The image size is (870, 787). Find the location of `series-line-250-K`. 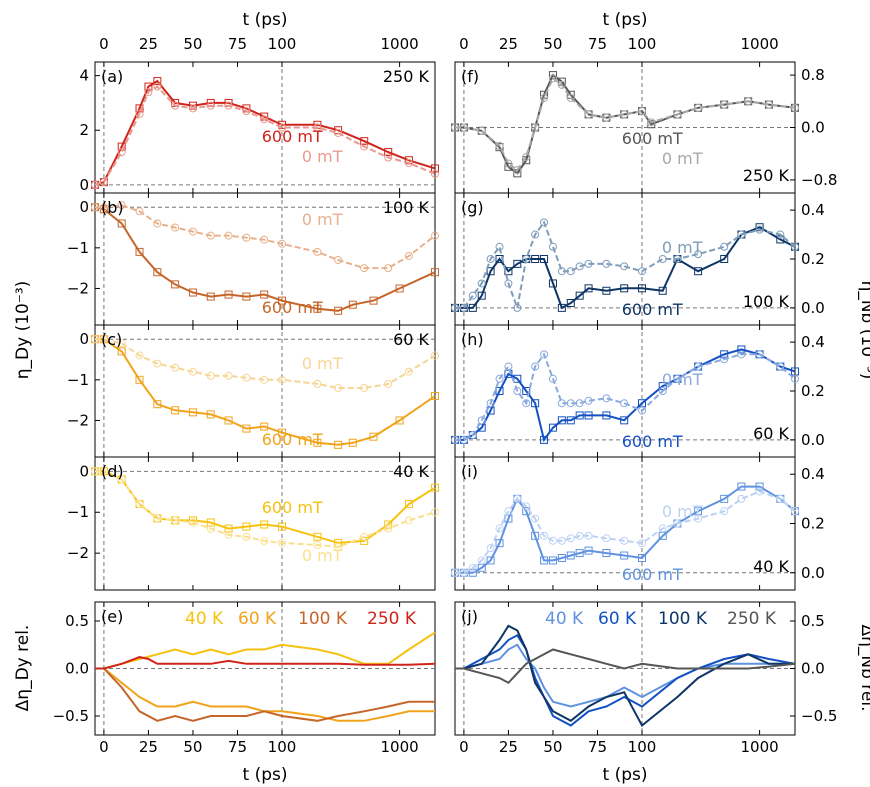

series-line-250-K is located at coordinates (625, 666).